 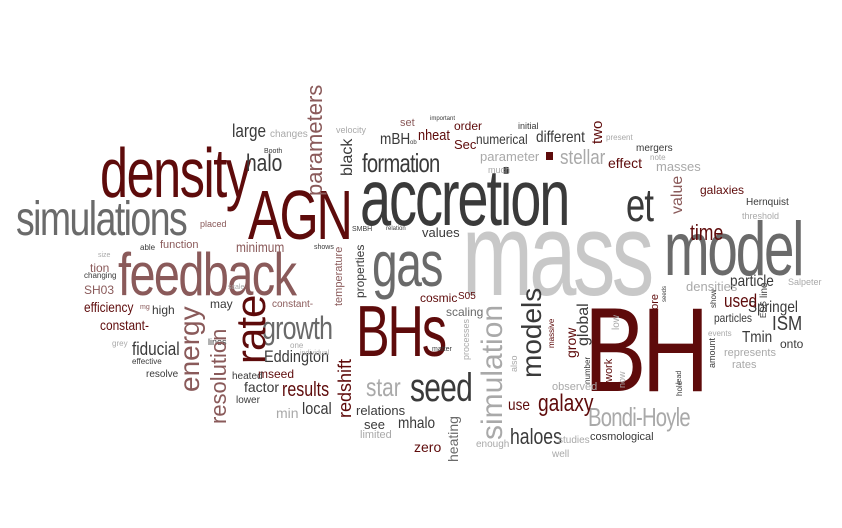 What do you see at coordinates (734, 249) in the screenshot?
I see `word-model: model` at bounding box center [734, 249].